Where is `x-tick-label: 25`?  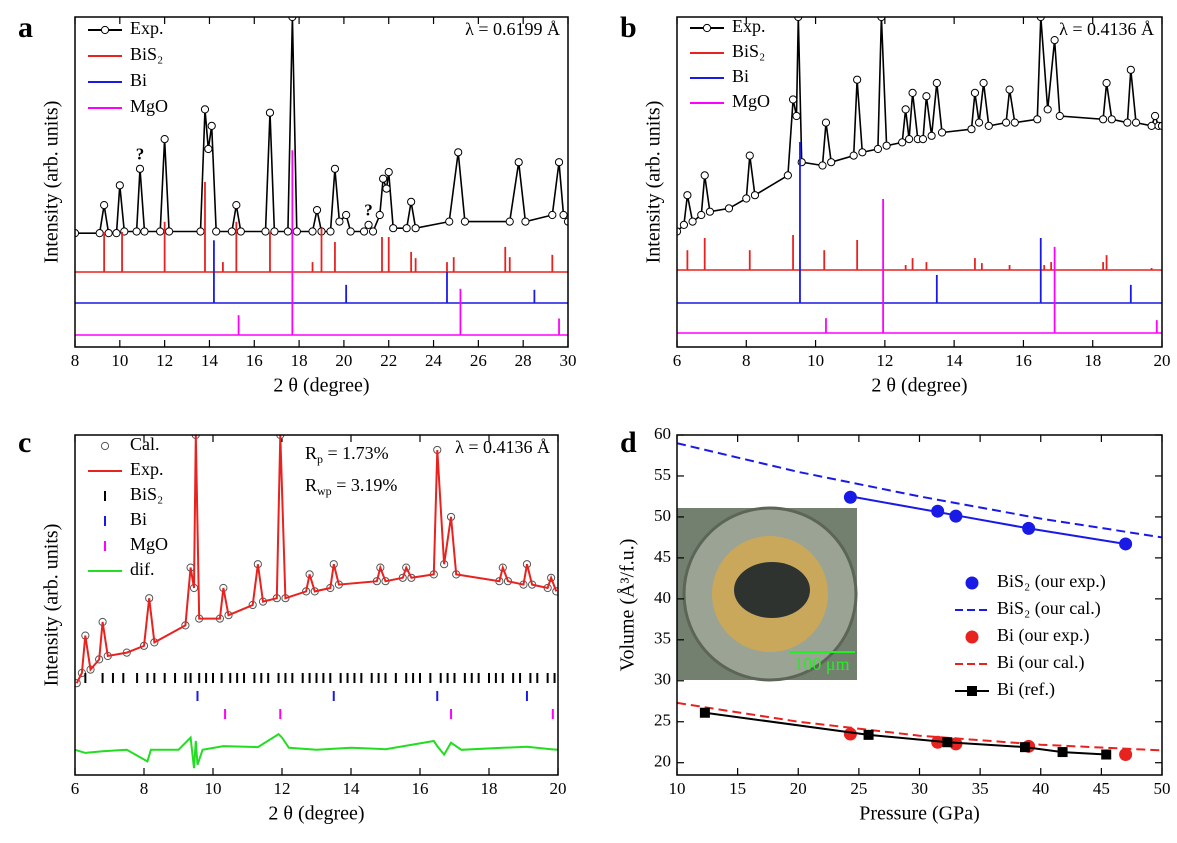 x-tick-label: 25 is located at coordinates (858, 788).